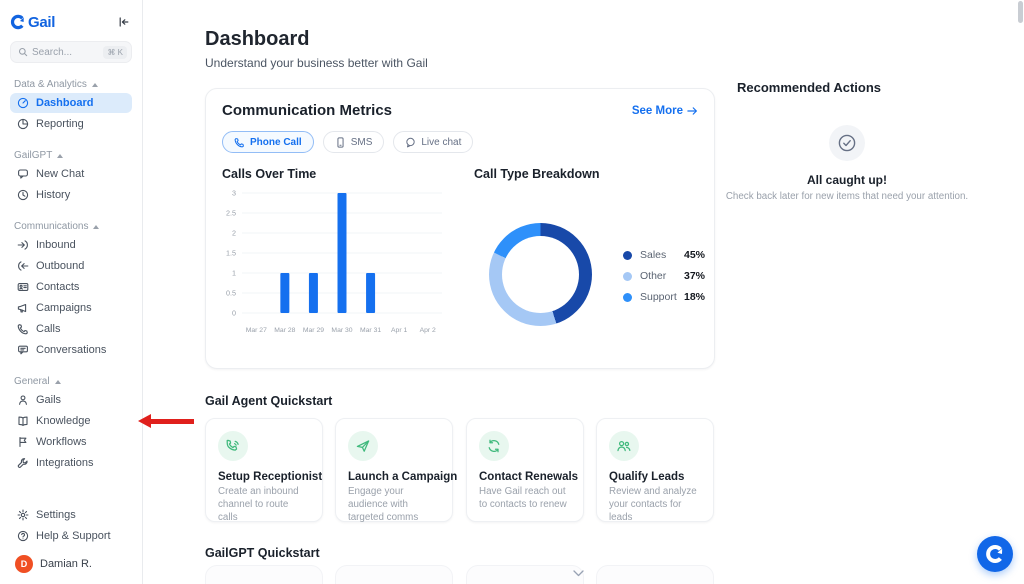  I want to click on quickstart-title: Gail Agent Quickstart, so click(269, 401).